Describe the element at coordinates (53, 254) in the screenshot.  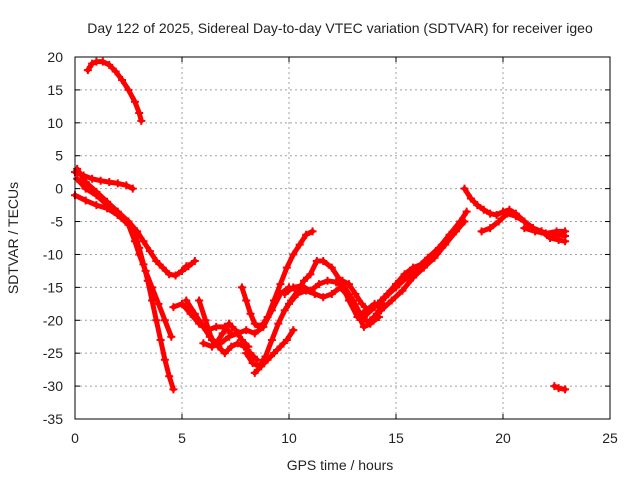
I see `y-tick-label: -10` at that location.